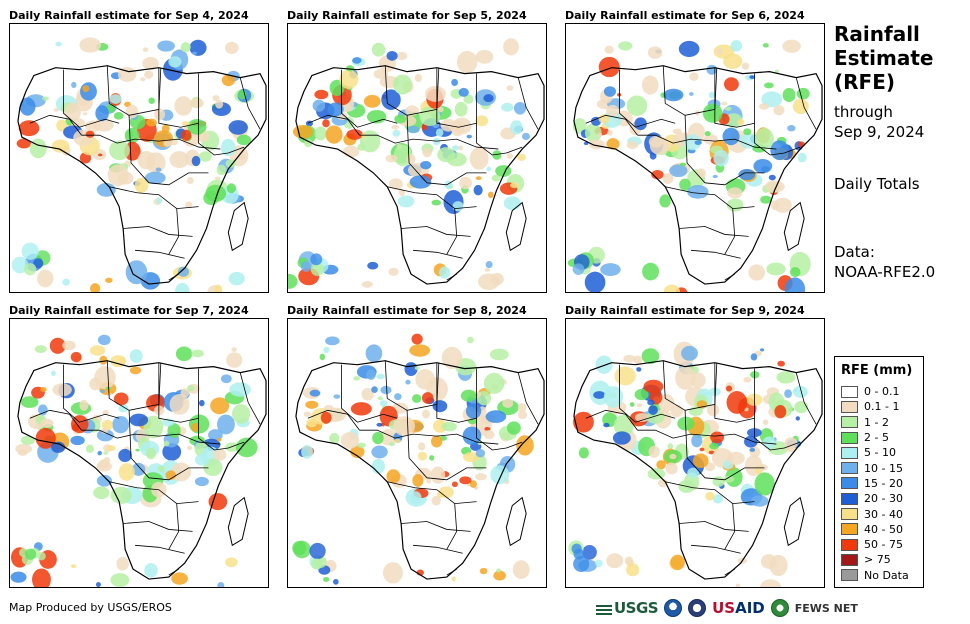  I want to click on legend-label: 2 - 5, so click(876, 438).